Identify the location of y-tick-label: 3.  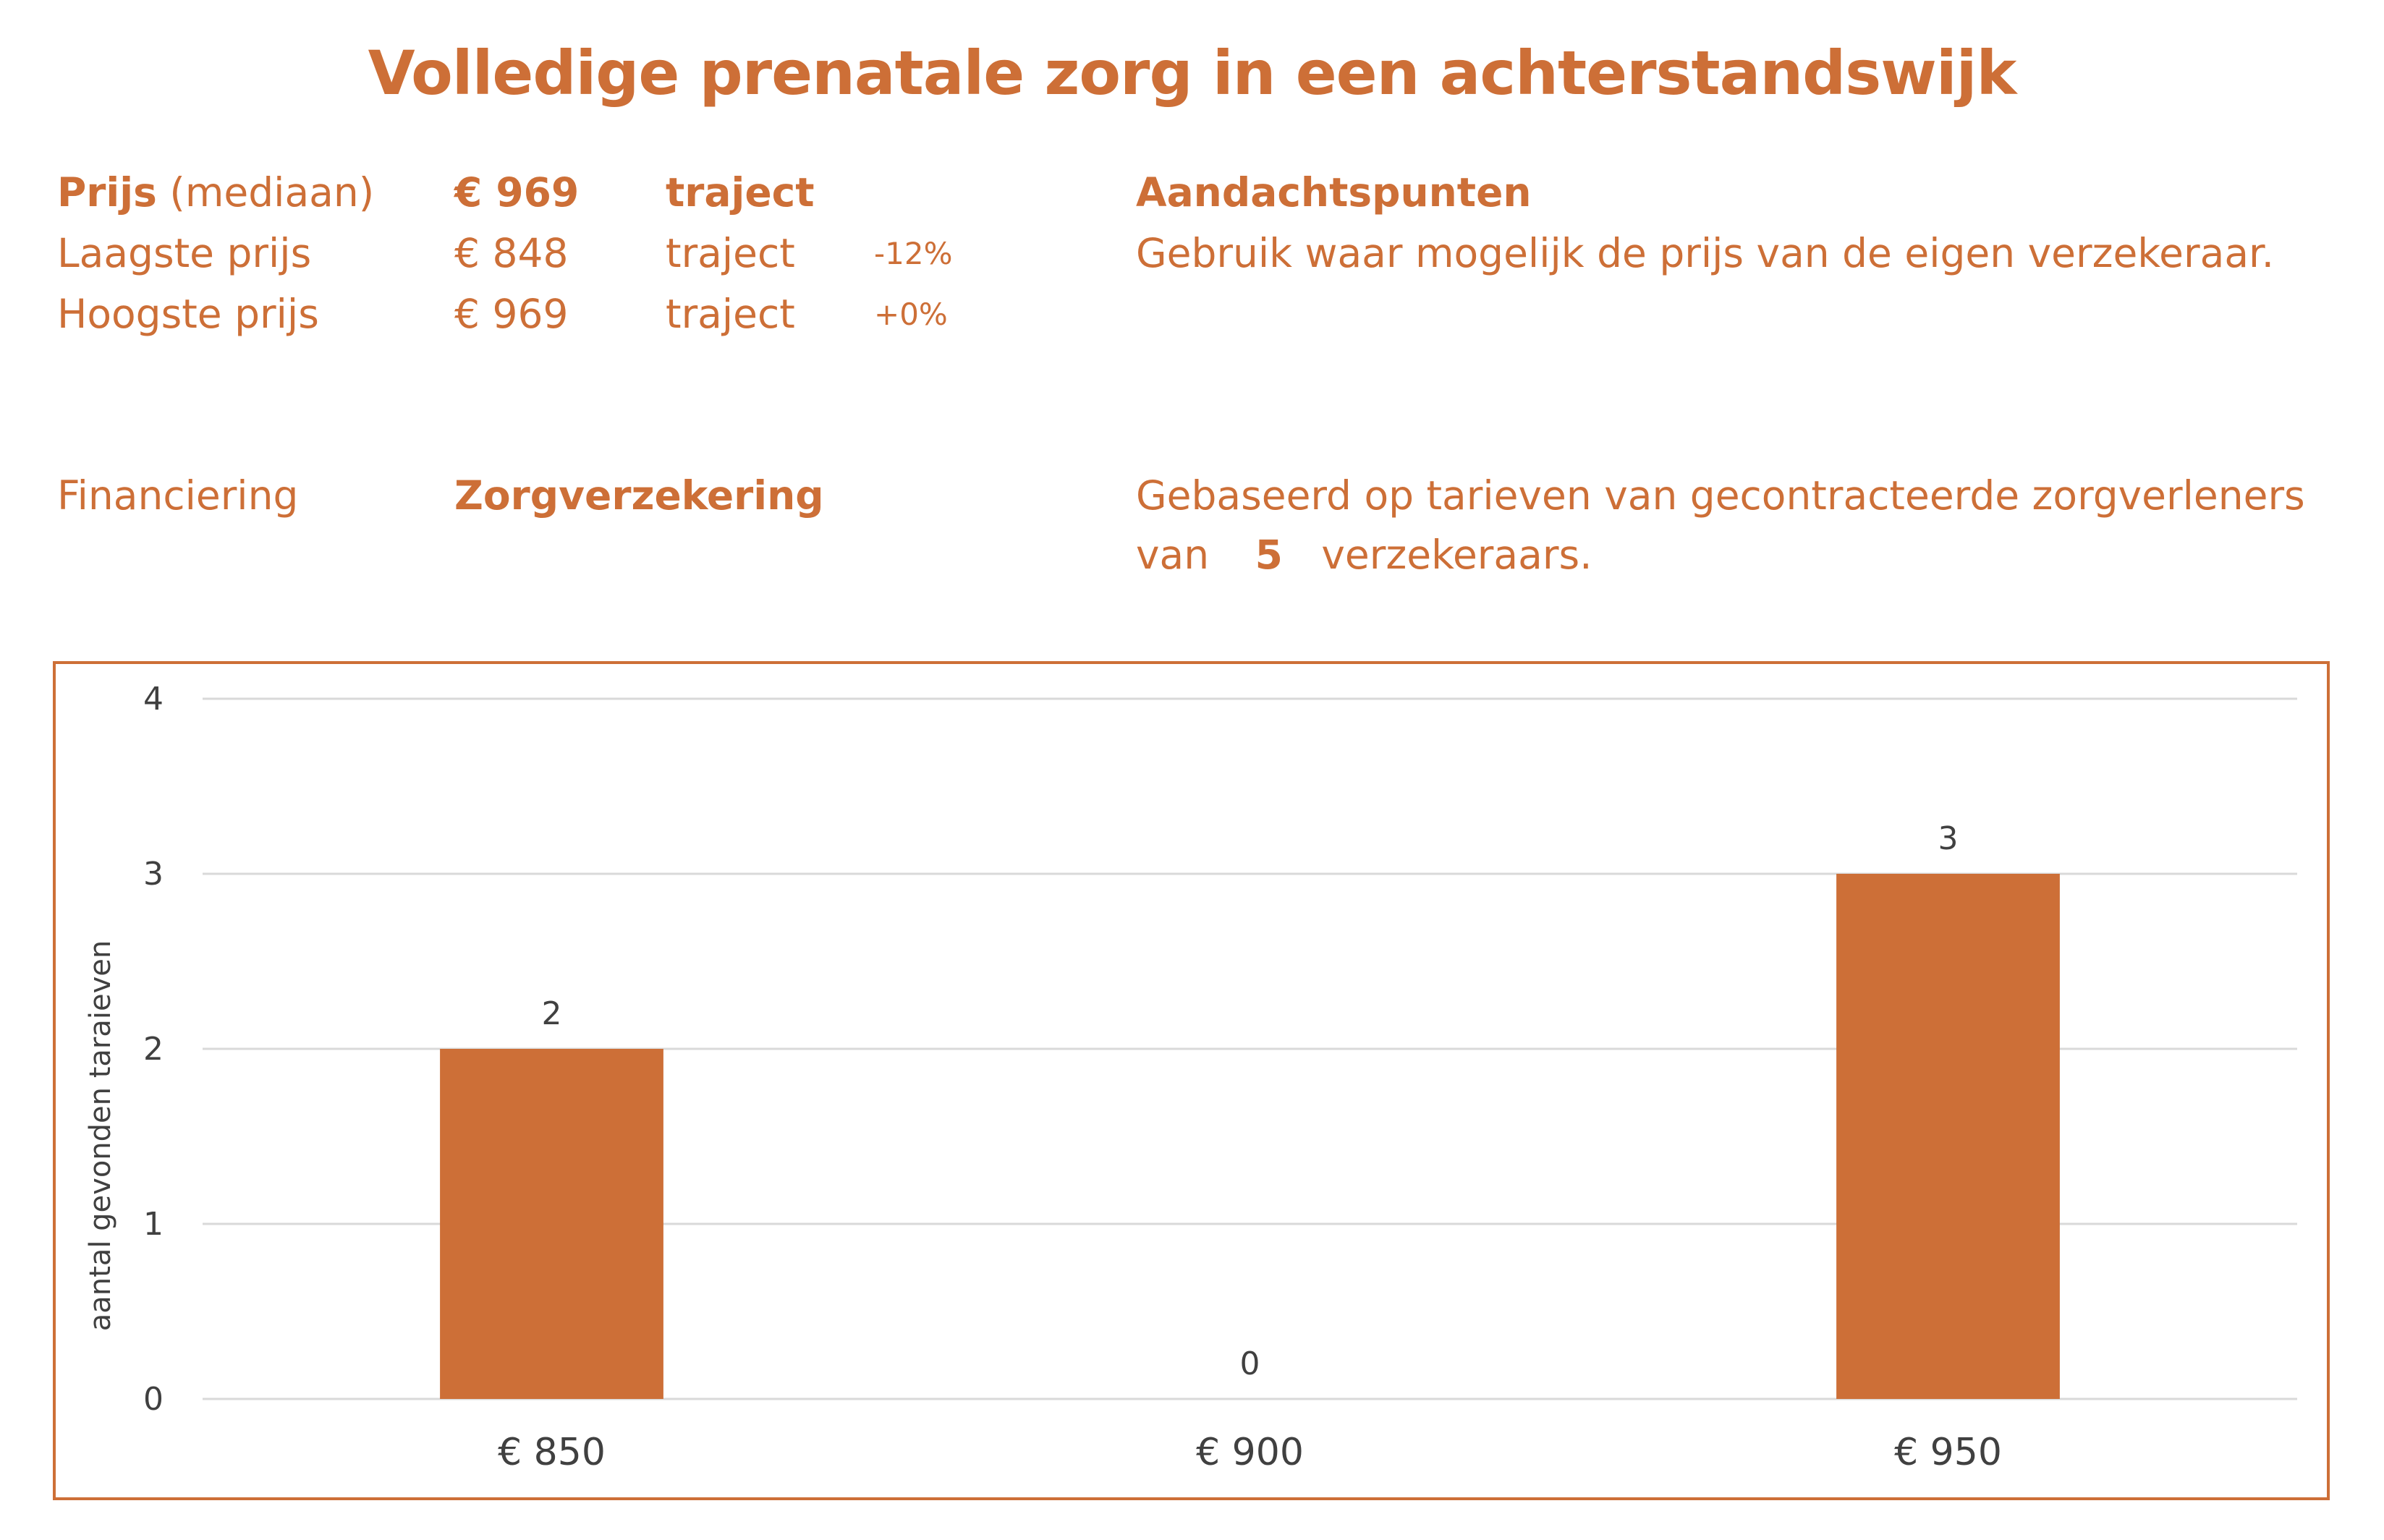
(154, 875).